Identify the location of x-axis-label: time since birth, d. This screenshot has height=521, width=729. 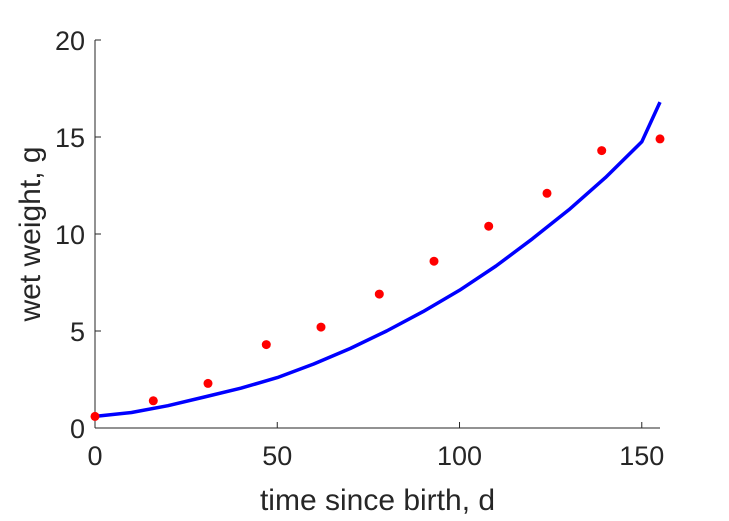
(377, 500).